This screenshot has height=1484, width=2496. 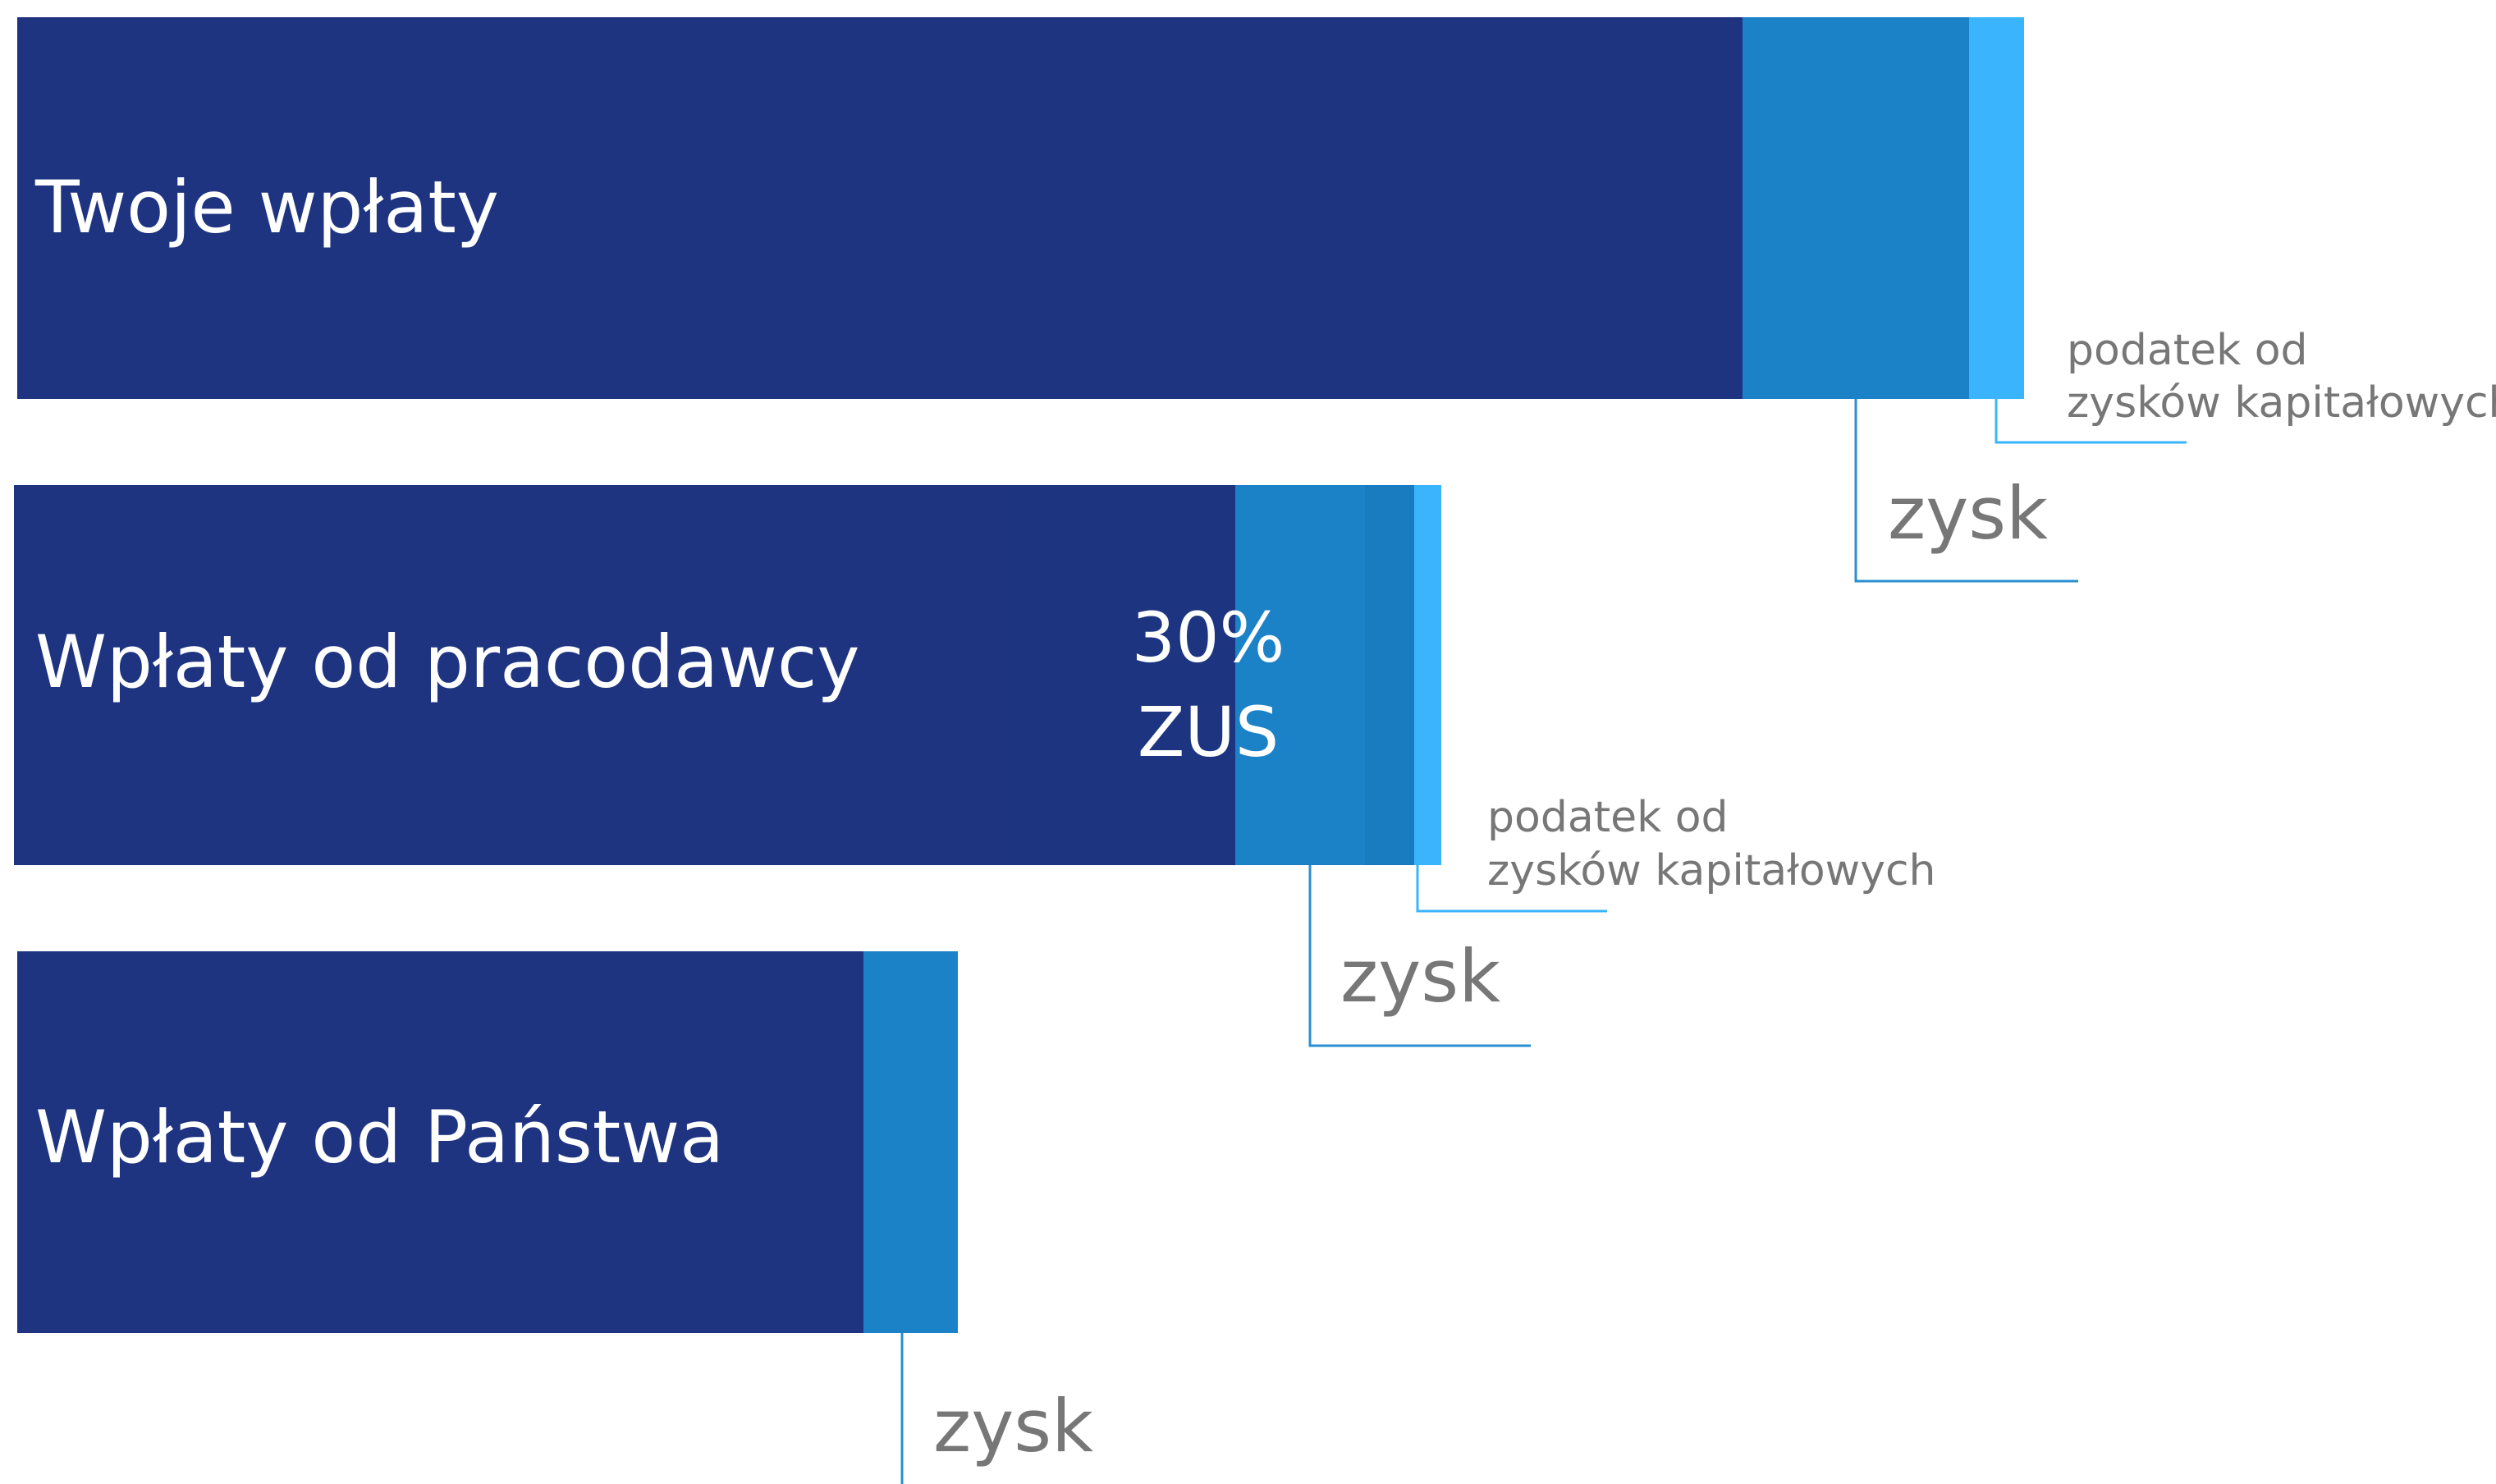 I want to click on row-label: Wpłaty od pracodawcy, so click(x=447, y=662).